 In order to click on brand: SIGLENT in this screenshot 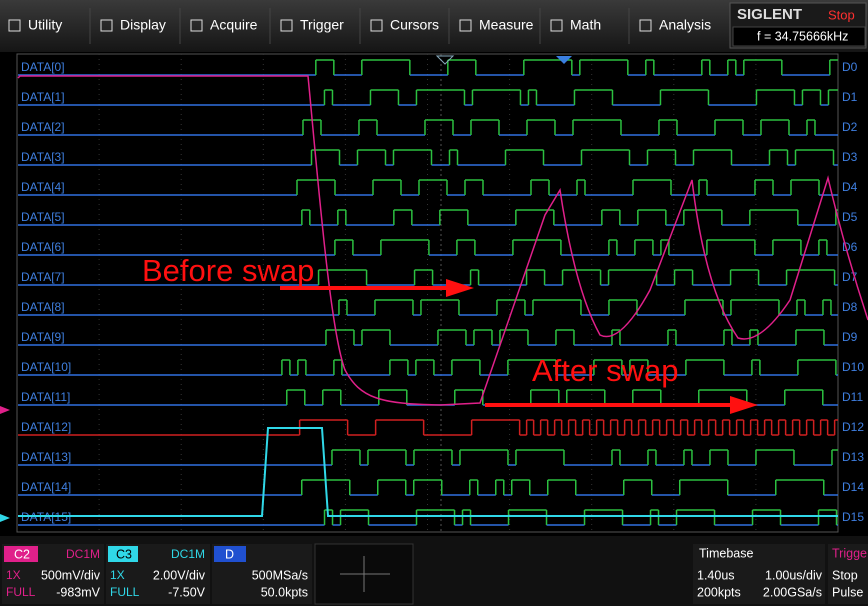, I will do `click(769, 14)`.